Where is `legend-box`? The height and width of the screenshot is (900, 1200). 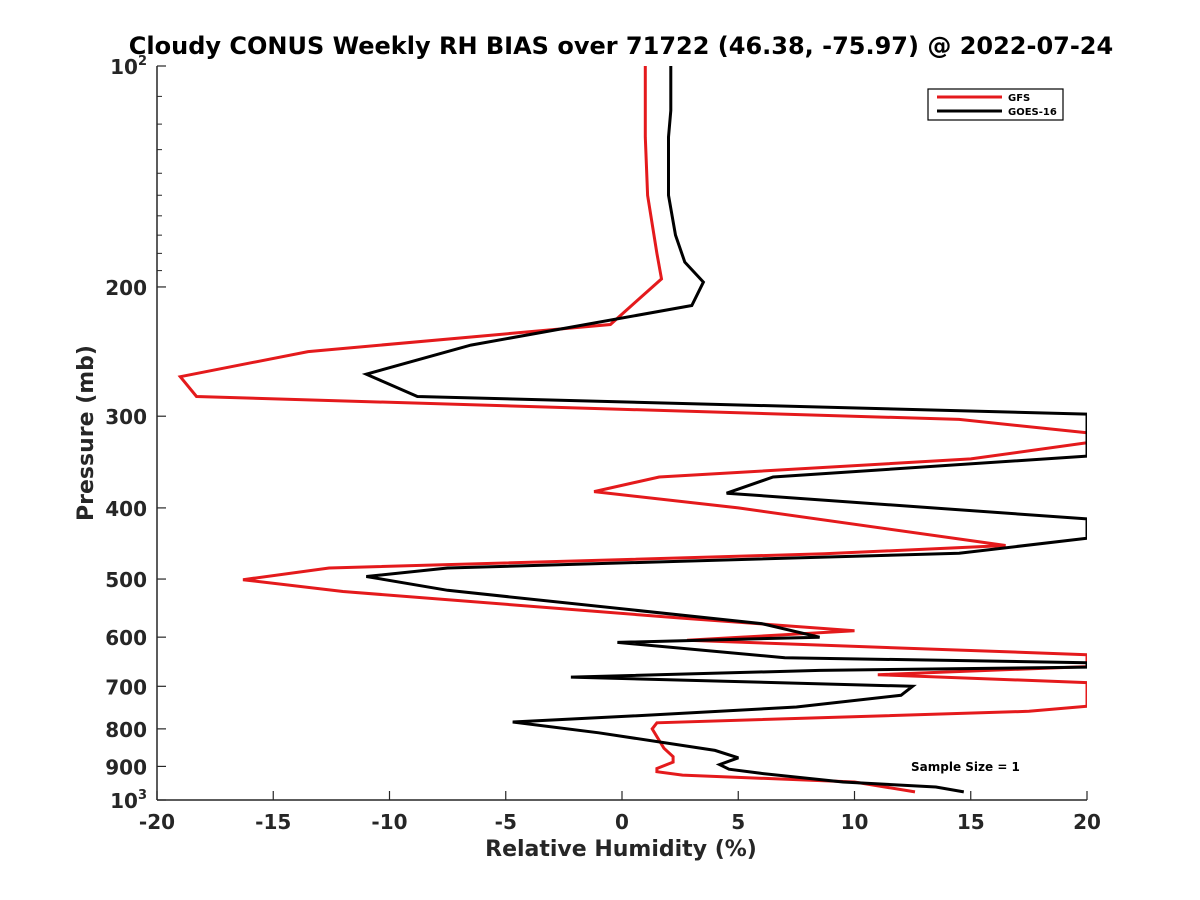
legend-box is located at coordinates (995, 104).